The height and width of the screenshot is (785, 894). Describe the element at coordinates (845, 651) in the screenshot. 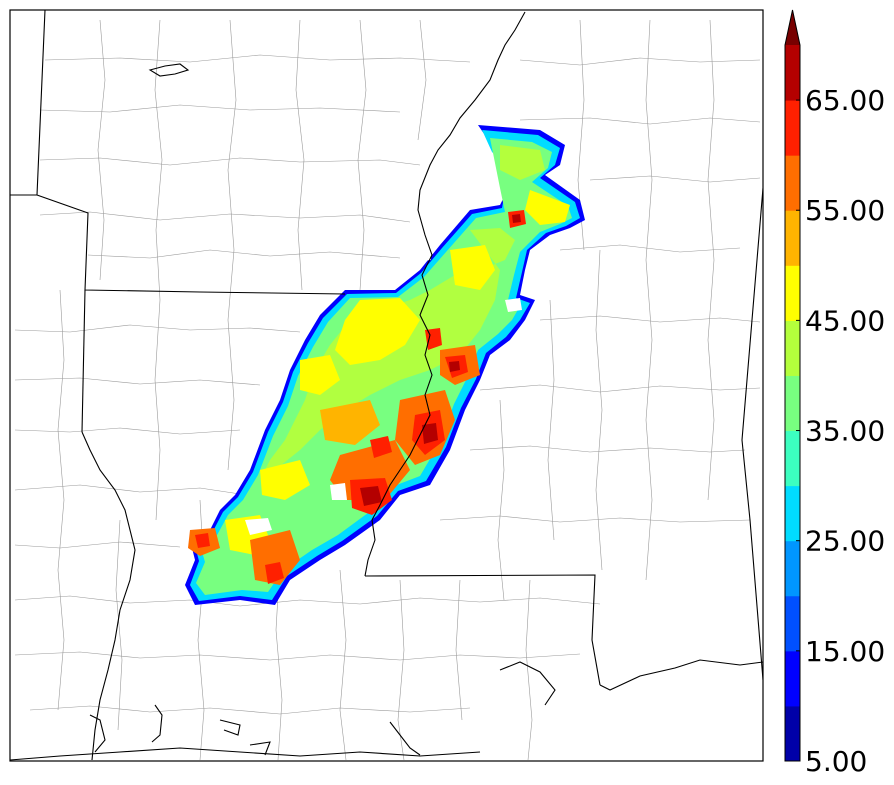

I see `colorbar-tick-label: 15.00` at that location.